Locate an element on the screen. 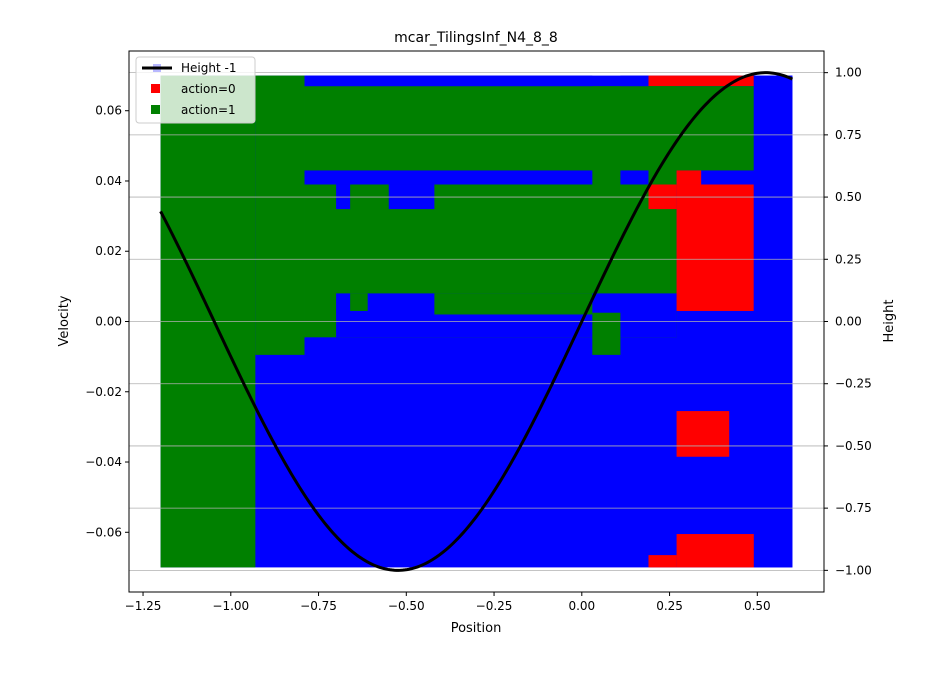  legend: Height -1 action=0 action=1 is located at coordinates (195, 90).